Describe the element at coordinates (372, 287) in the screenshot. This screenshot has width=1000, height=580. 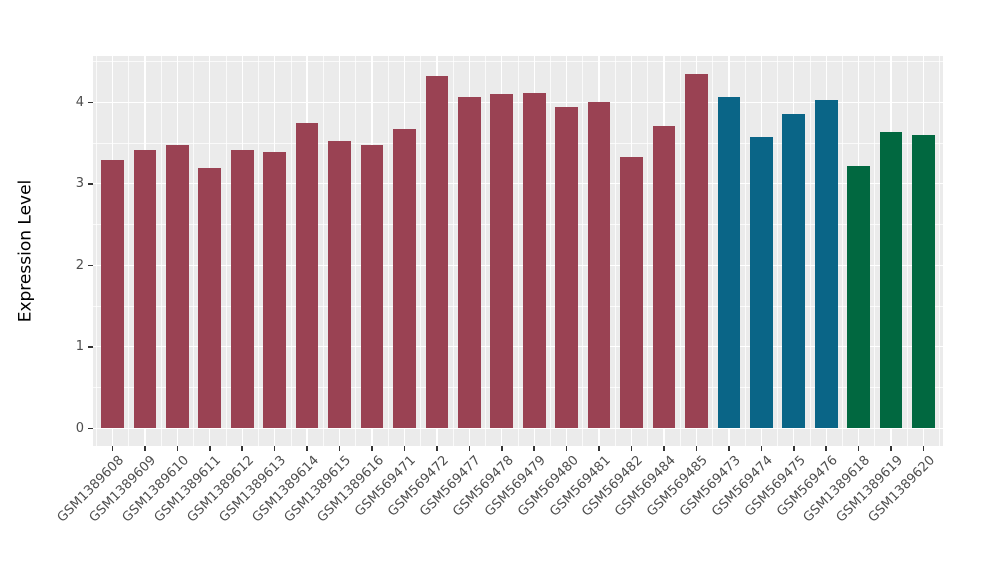
I see `bar-GSM1389616` at that location.